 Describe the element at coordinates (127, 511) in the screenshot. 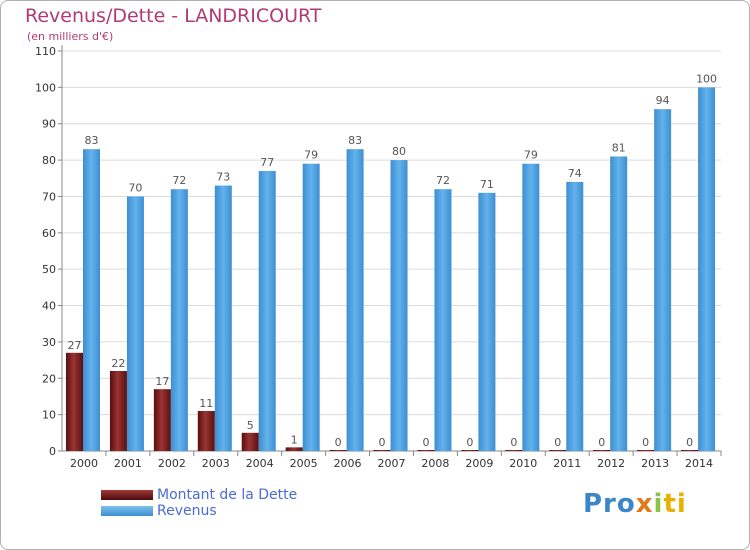

I see `legend-swatch-revenus` at that location.